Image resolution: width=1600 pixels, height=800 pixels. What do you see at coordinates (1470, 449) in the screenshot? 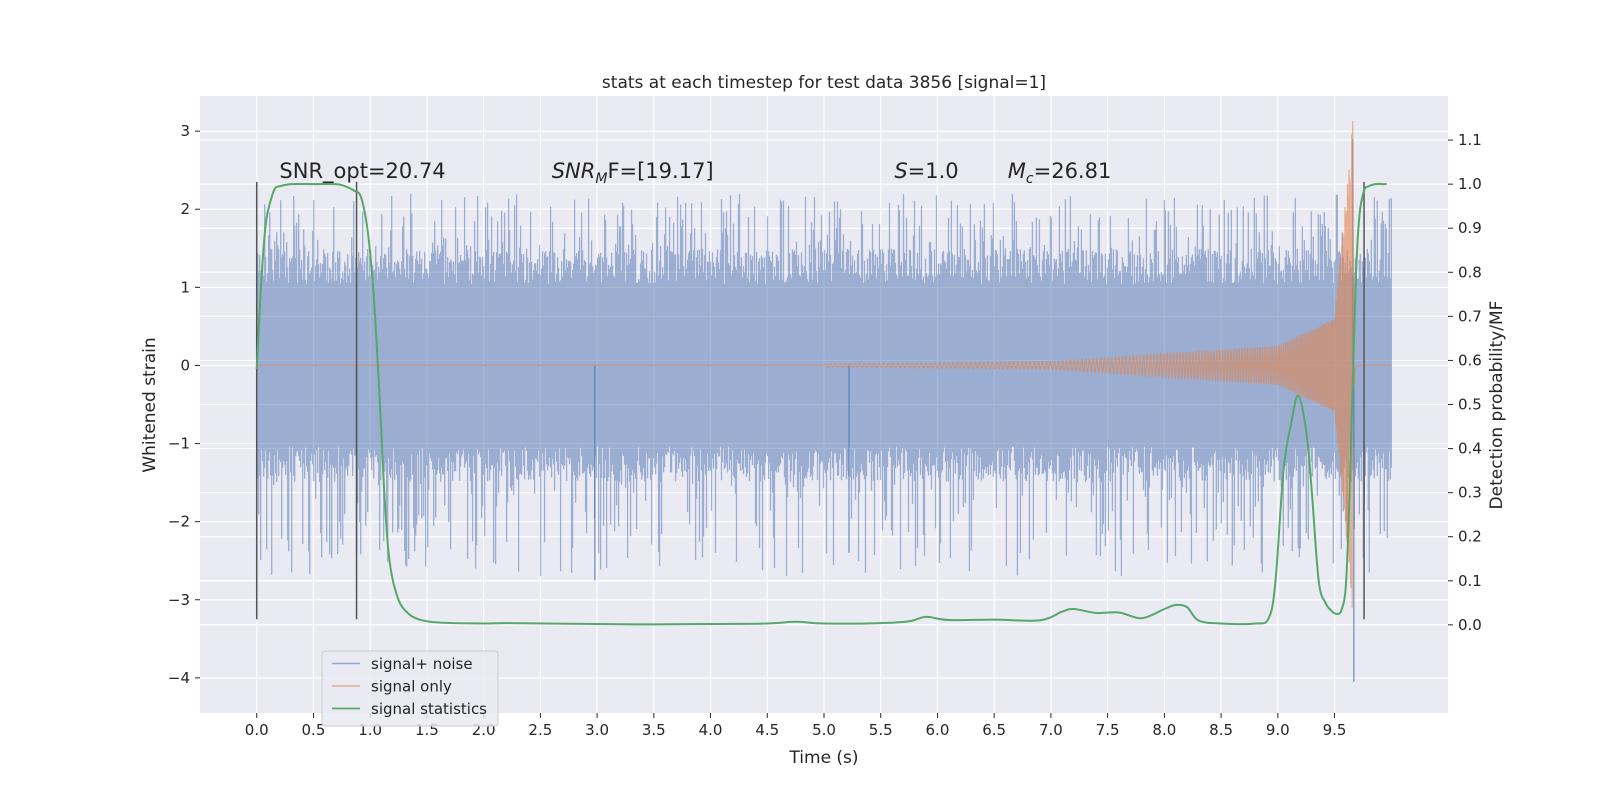
I see `y-right-tick-label: 0.4` at bounding box center [1470, 449].